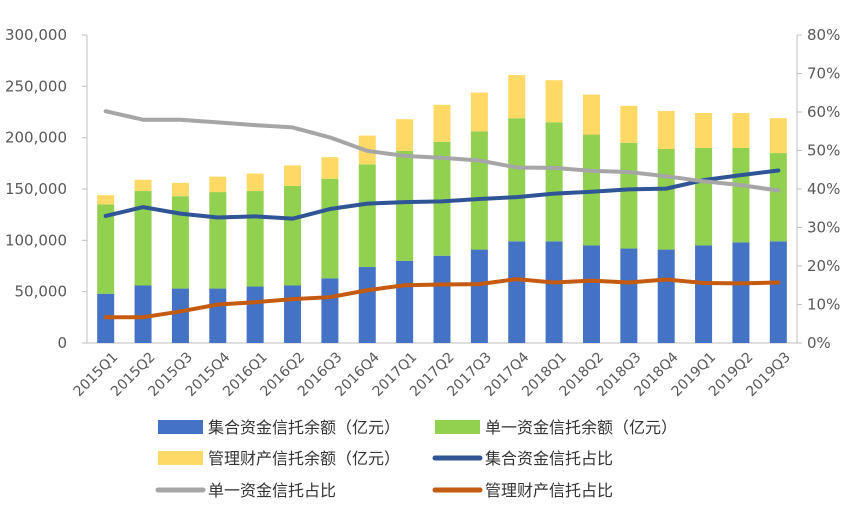 Image resolution: width=865 pixels, height=519 pixels. I want to click on y-right-tick-label: 20%, so click(823, 266).